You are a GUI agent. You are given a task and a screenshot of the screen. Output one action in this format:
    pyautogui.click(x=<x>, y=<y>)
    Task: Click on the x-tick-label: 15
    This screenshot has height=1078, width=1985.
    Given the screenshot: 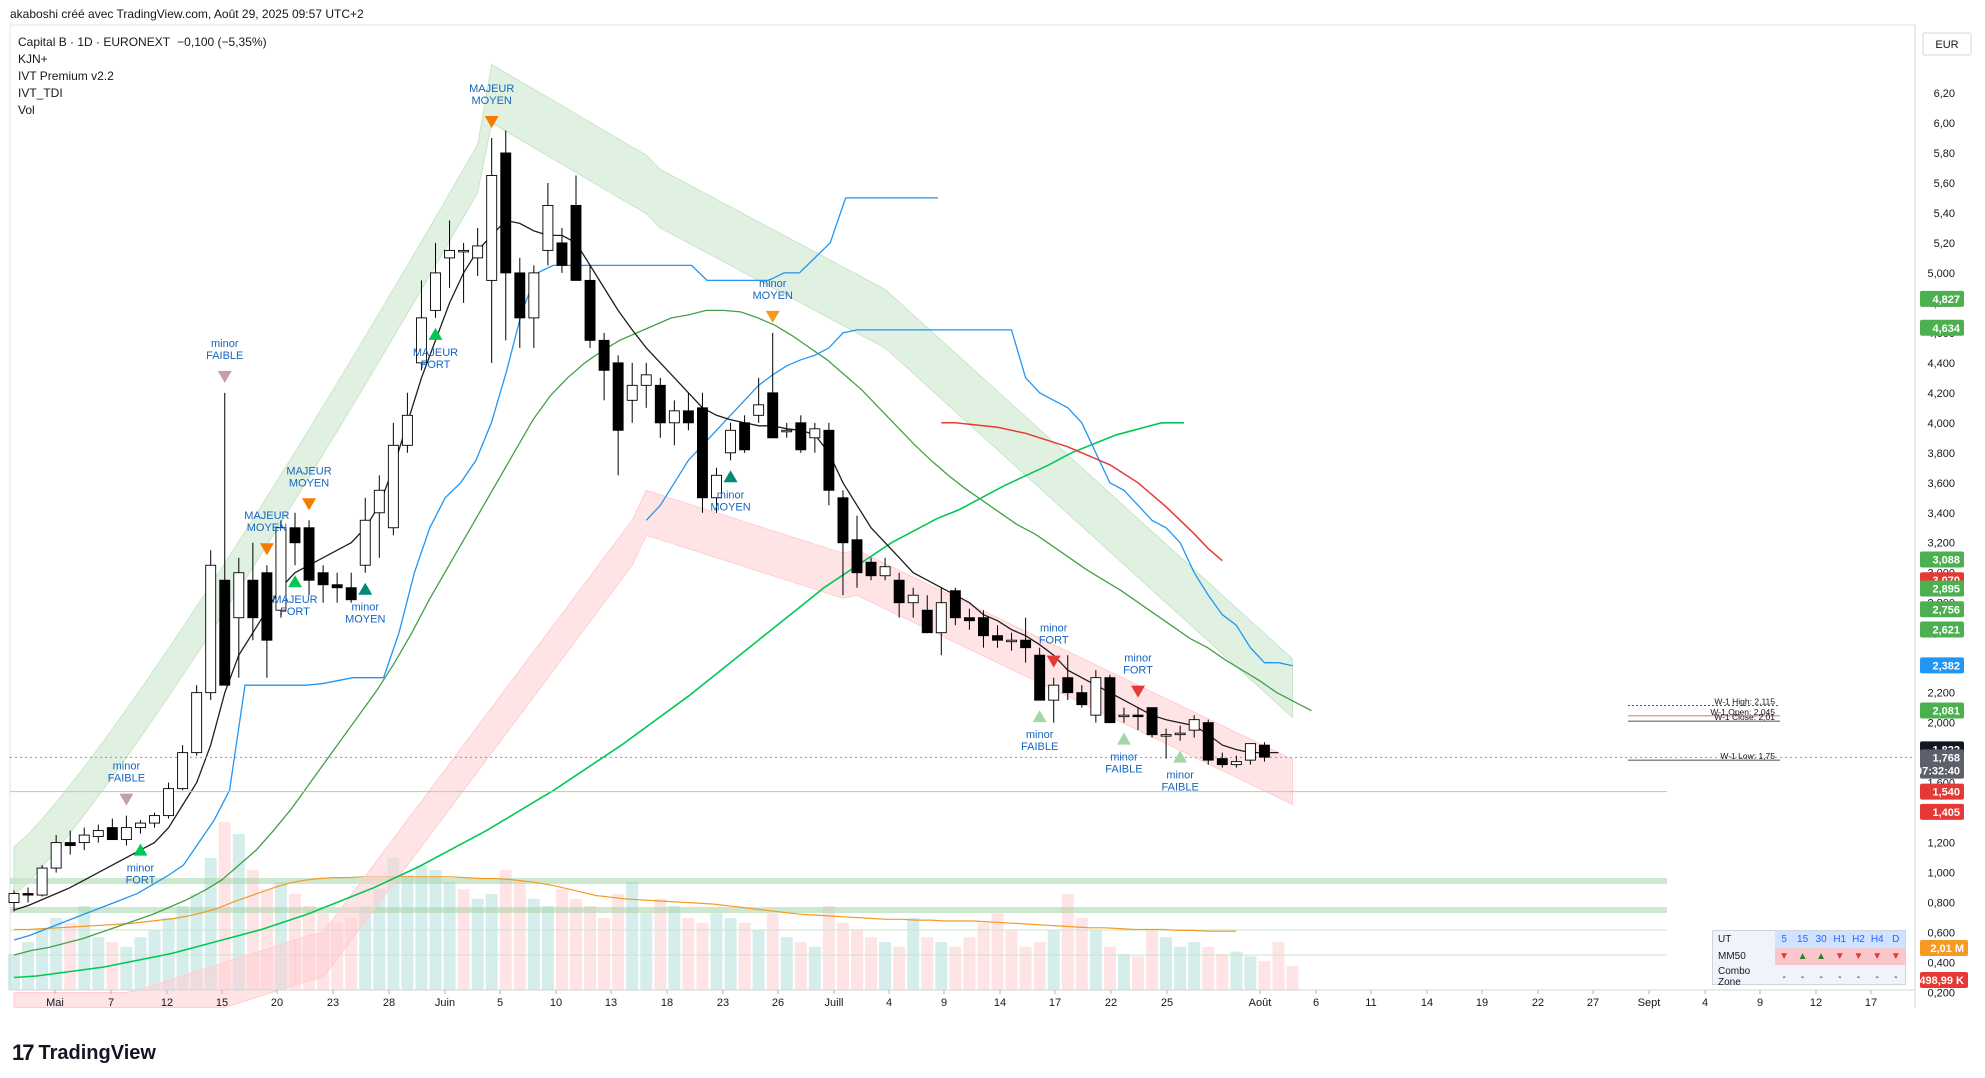 What is the action you would take?
    pyautogui.click(x=222, y=1003)
    